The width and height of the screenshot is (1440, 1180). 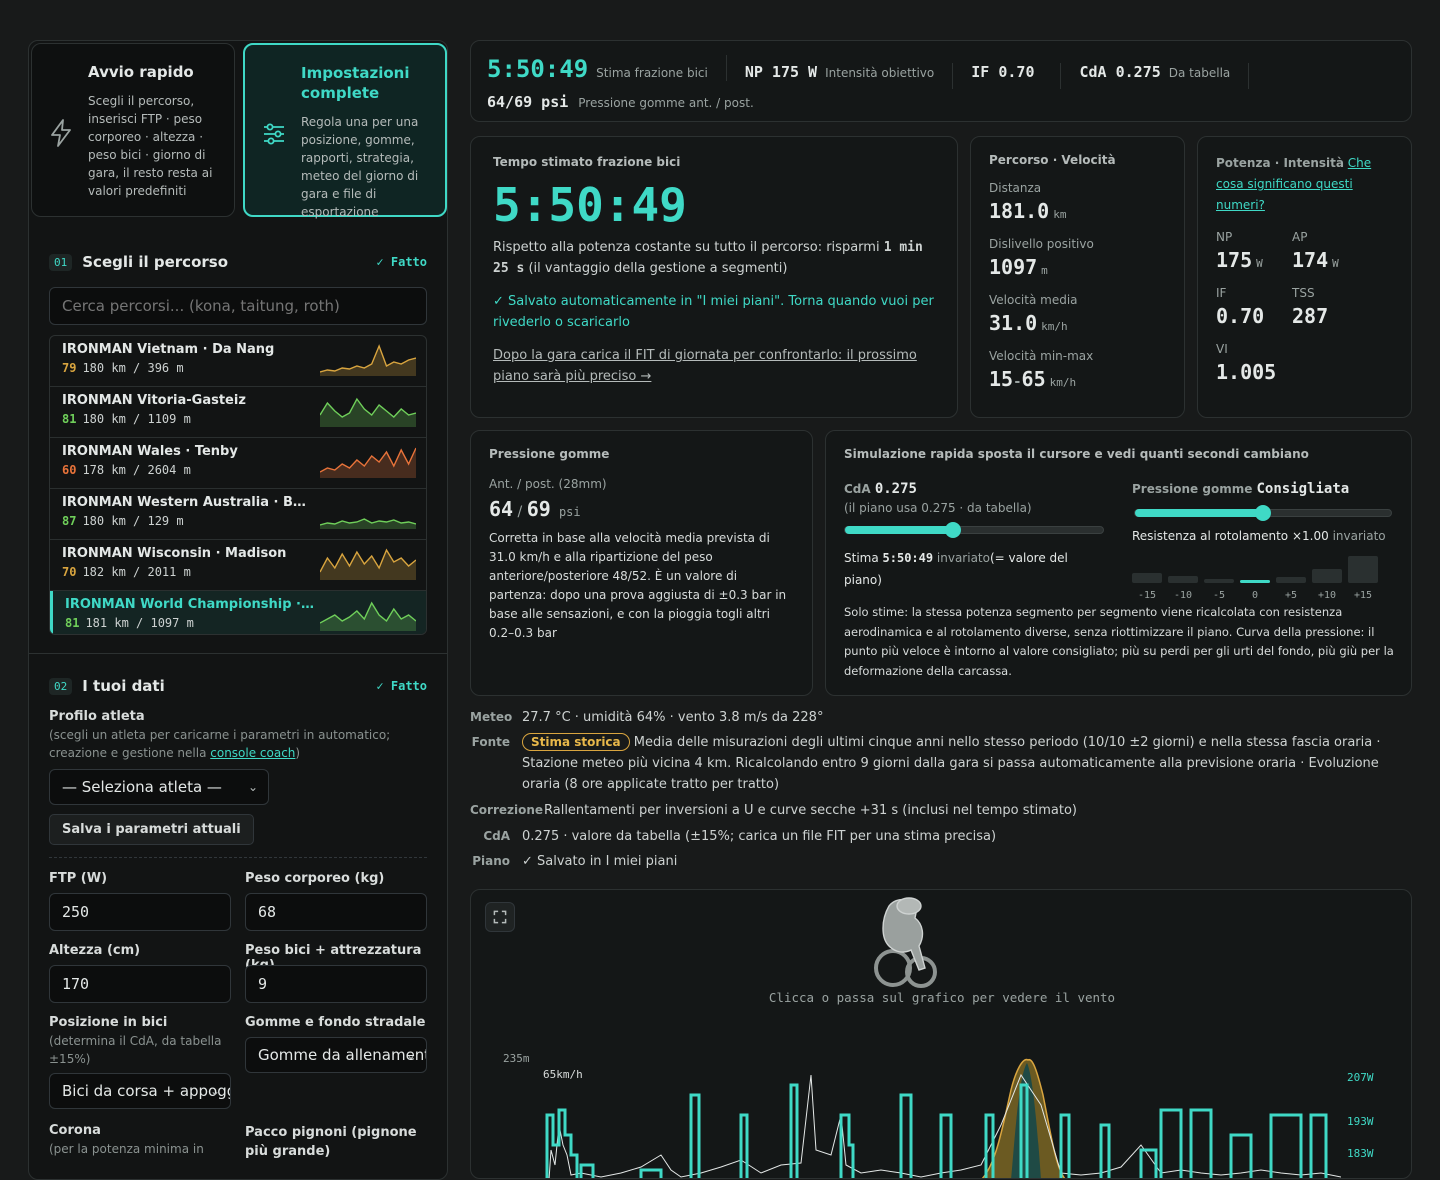 What do you see at coordinates (1222, 349) in the screenshot?
I see `vi-label: VI` at bounding box center [1222, 349].